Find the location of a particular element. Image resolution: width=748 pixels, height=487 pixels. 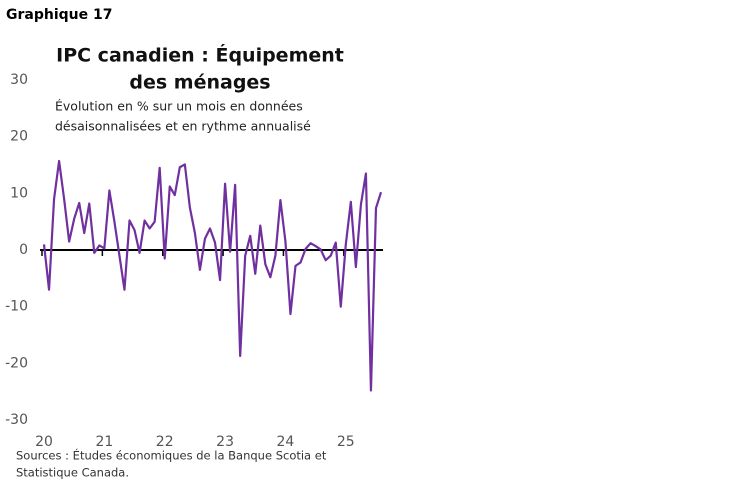

chart-subtitle: désaisonnalisées et en rythme annualisé is located at coordinates (183, 126).